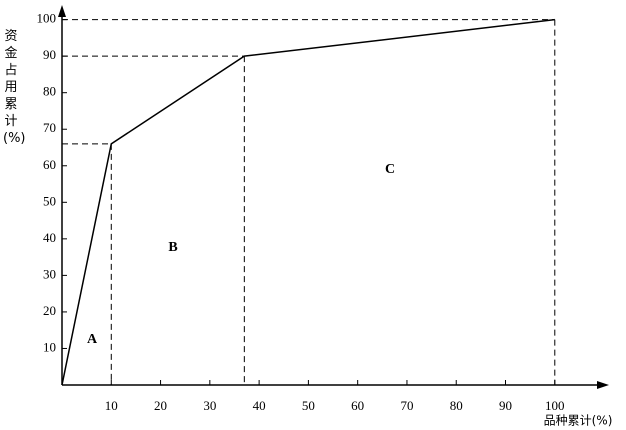 Image resolution: width=626 pixels, height=430 pixels. Describe the element at coordinates (172, 247) in the screenshot. I see `annotation: B` at that location.